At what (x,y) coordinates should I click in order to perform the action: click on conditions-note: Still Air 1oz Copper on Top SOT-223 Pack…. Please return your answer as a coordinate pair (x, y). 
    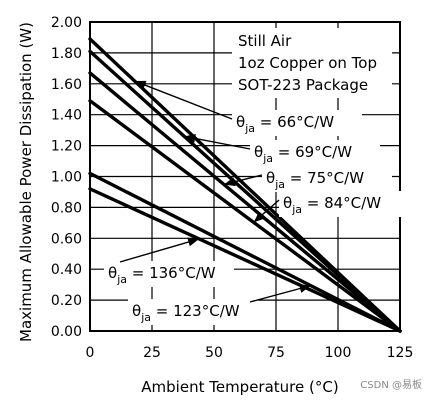
    Looking at the image, I should click on (307, 63).